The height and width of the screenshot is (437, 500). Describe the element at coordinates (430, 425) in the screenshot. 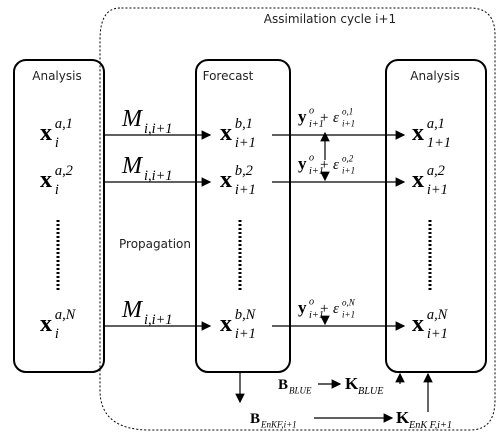

I see `math-sub: EnK F,i+1` at that location.